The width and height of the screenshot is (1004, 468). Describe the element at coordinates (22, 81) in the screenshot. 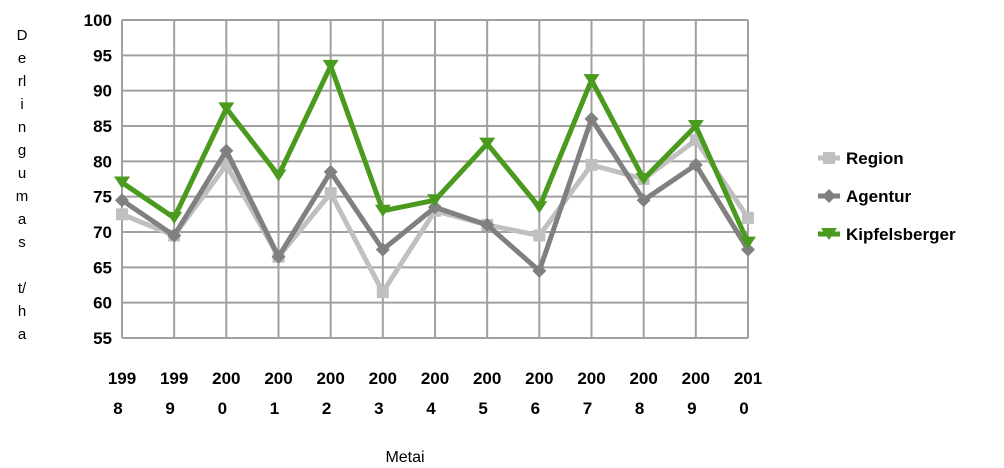

I see `y-axis-label-char: rl` at that location.